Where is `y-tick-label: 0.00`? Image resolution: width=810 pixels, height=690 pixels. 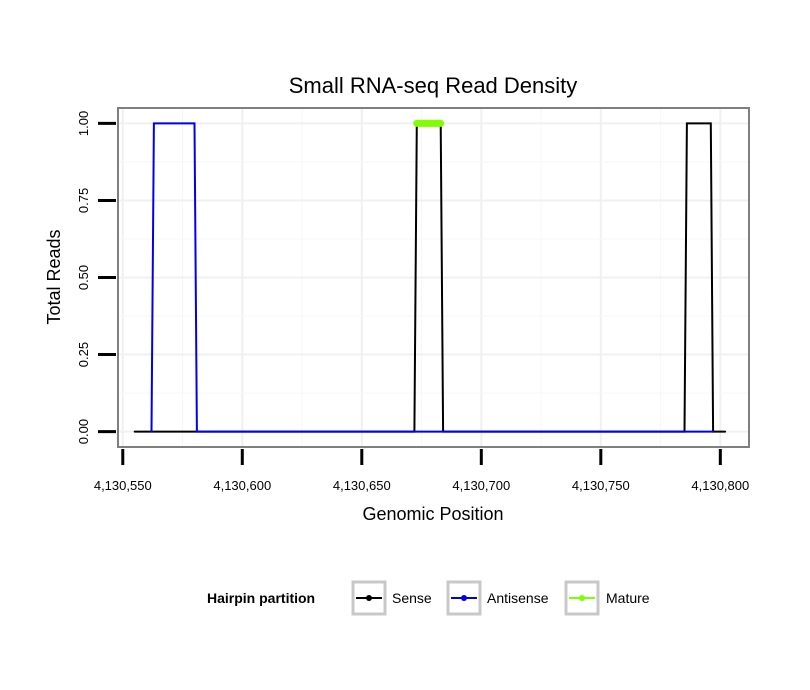
y-tick-label: 0.00 is located at coordinates (83, 431).